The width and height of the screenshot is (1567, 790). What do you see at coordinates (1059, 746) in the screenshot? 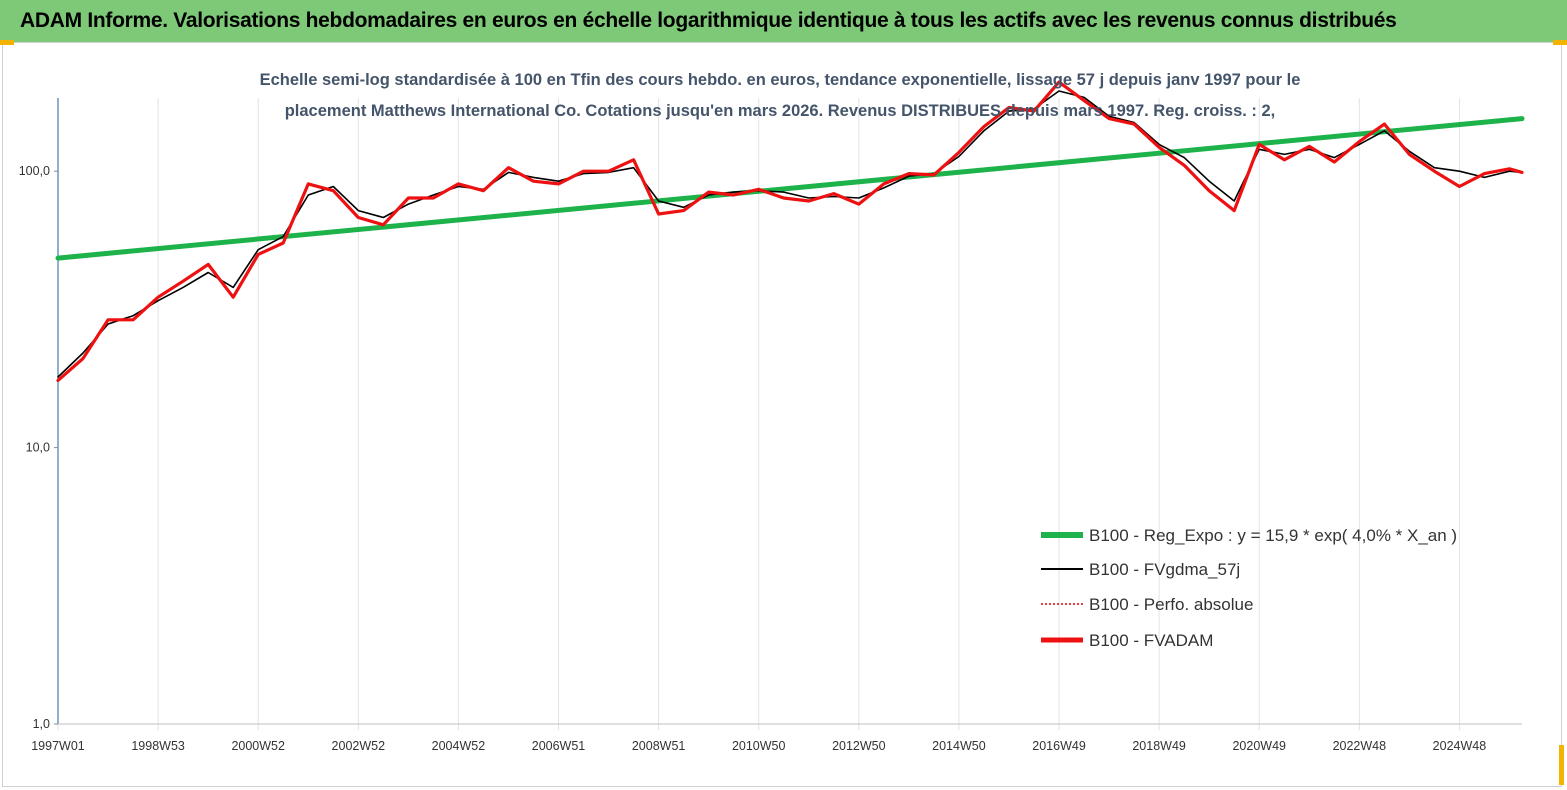
I see `x-tick-label: 2016W49` at bounding box center [1059, 746].